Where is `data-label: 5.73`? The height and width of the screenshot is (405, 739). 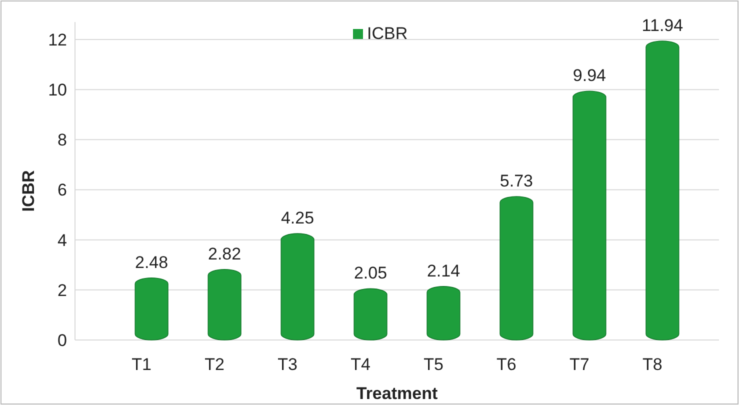 data-label: 5.73 is located at coordinates (517, 181).